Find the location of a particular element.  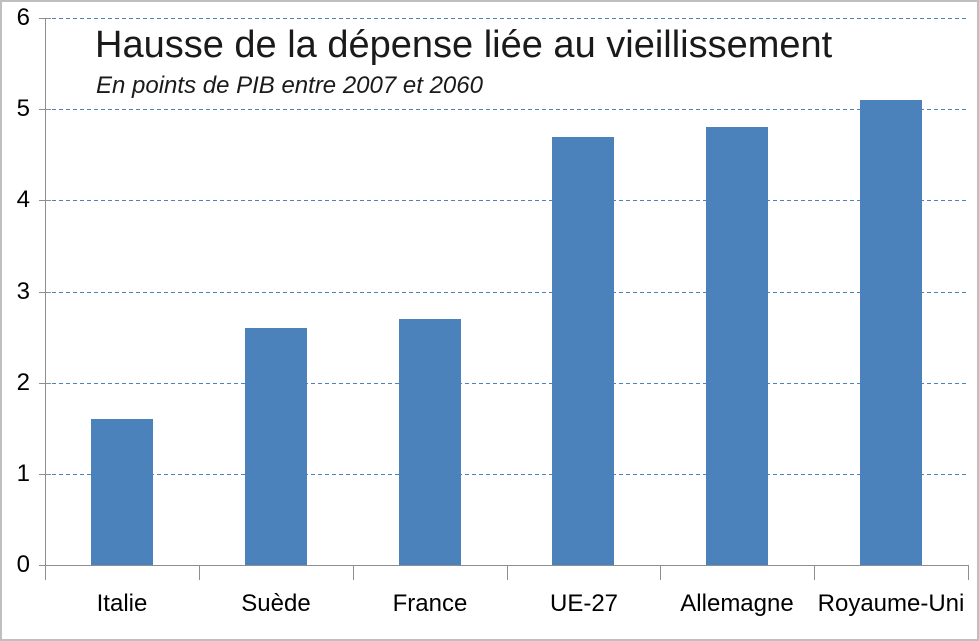

y-axis-label-5: 5 is located at coordinates (23, 108).